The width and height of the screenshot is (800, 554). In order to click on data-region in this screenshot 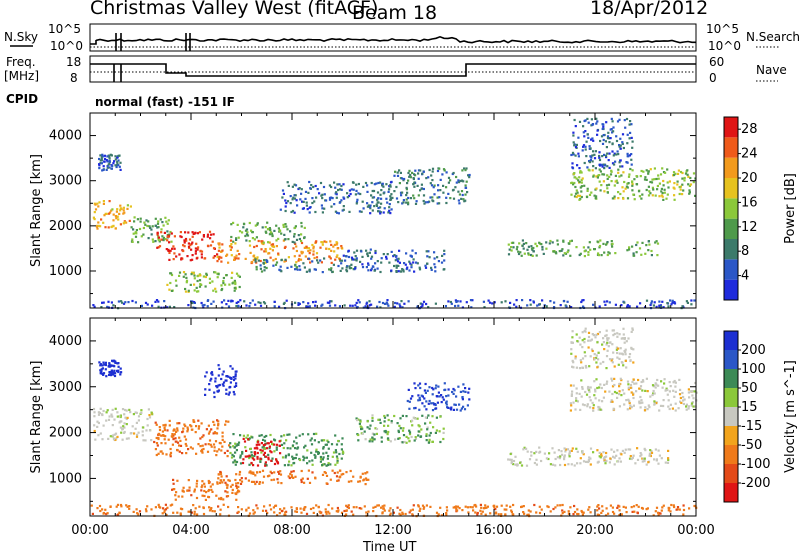, I will do `click(293, 477)`.